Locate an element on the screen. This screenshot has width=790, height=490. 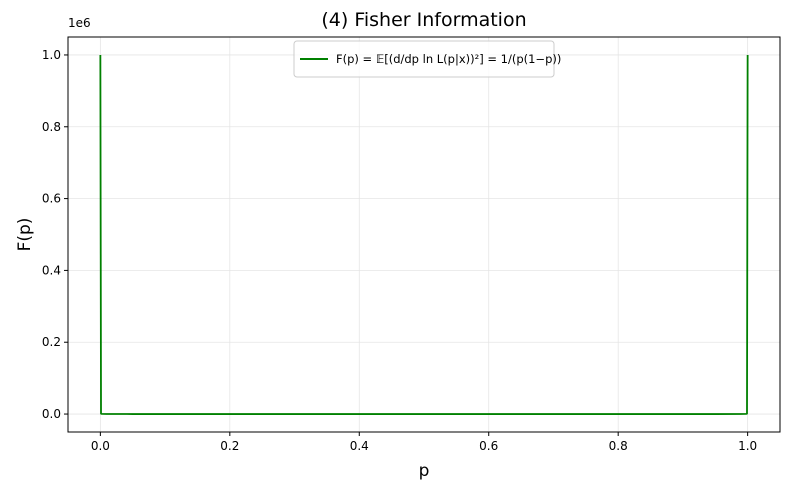
y-tick-label: 0.0 is located at coordinates (51, 414).